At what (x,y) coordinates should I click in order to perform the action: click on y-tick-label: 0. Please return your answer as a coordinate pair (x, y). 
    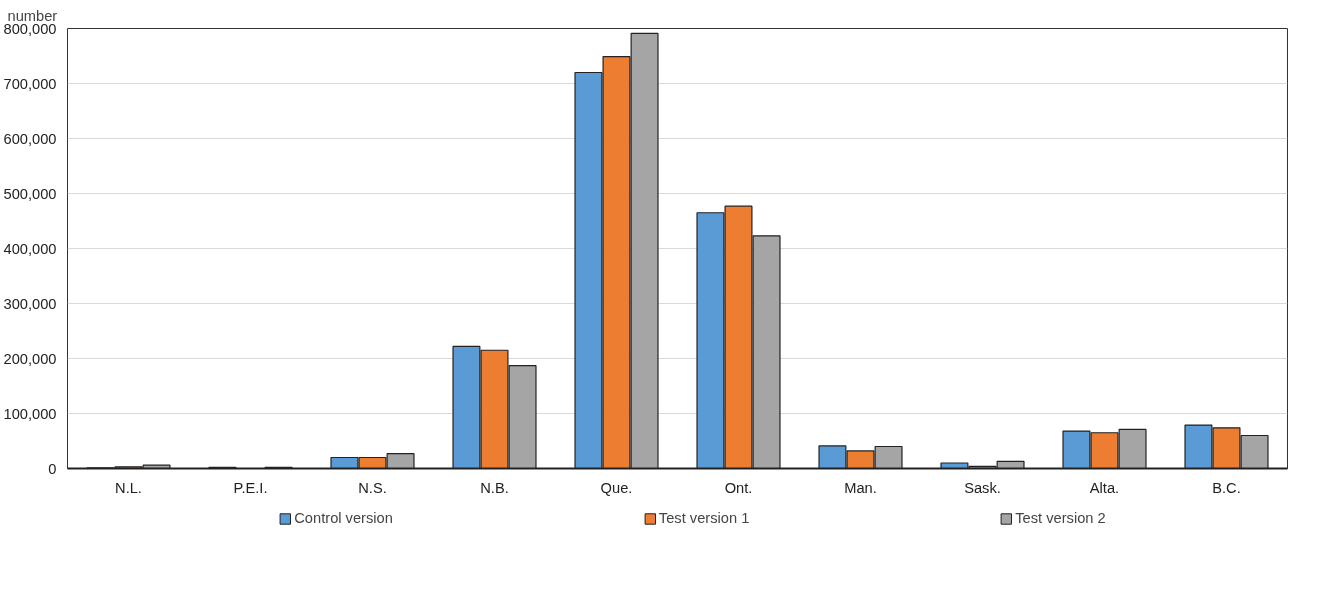
    Looking at the image, I should click on (52, 468).